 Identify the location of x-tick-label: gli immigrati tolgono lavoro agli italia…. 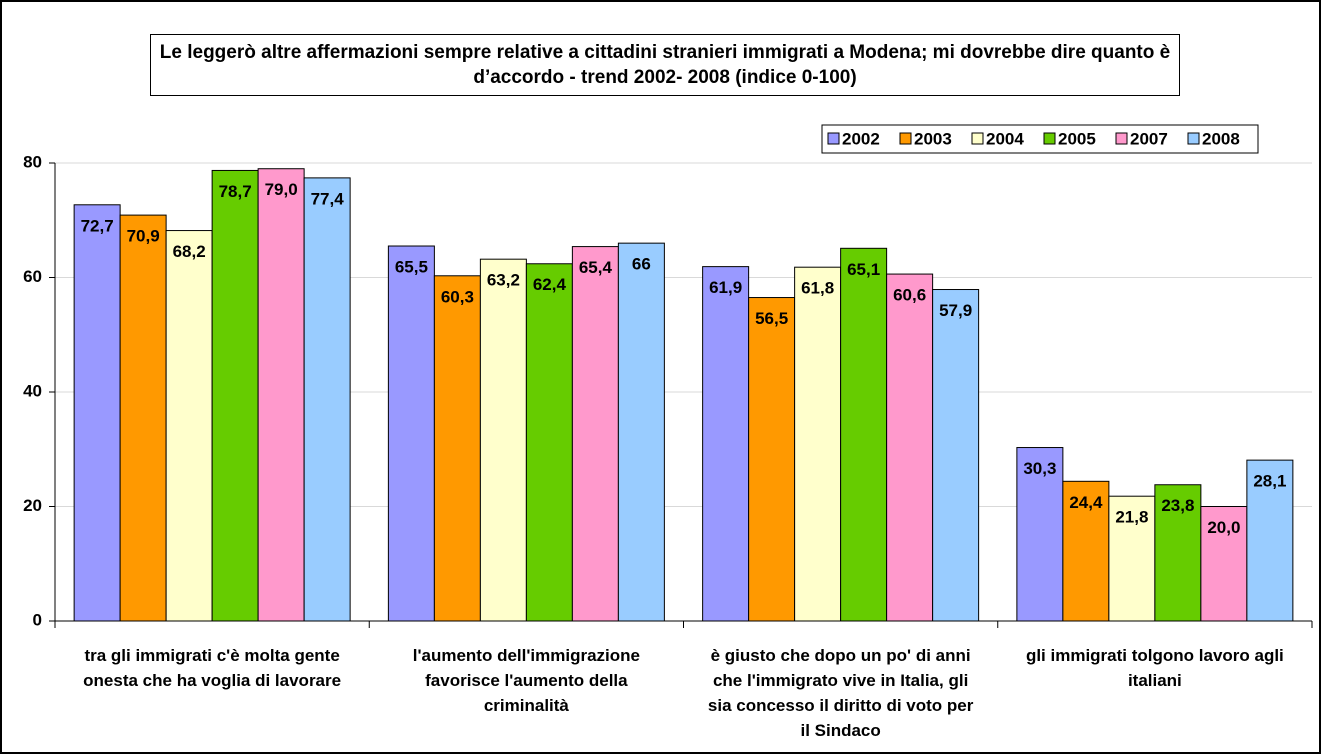
(1154, 668).